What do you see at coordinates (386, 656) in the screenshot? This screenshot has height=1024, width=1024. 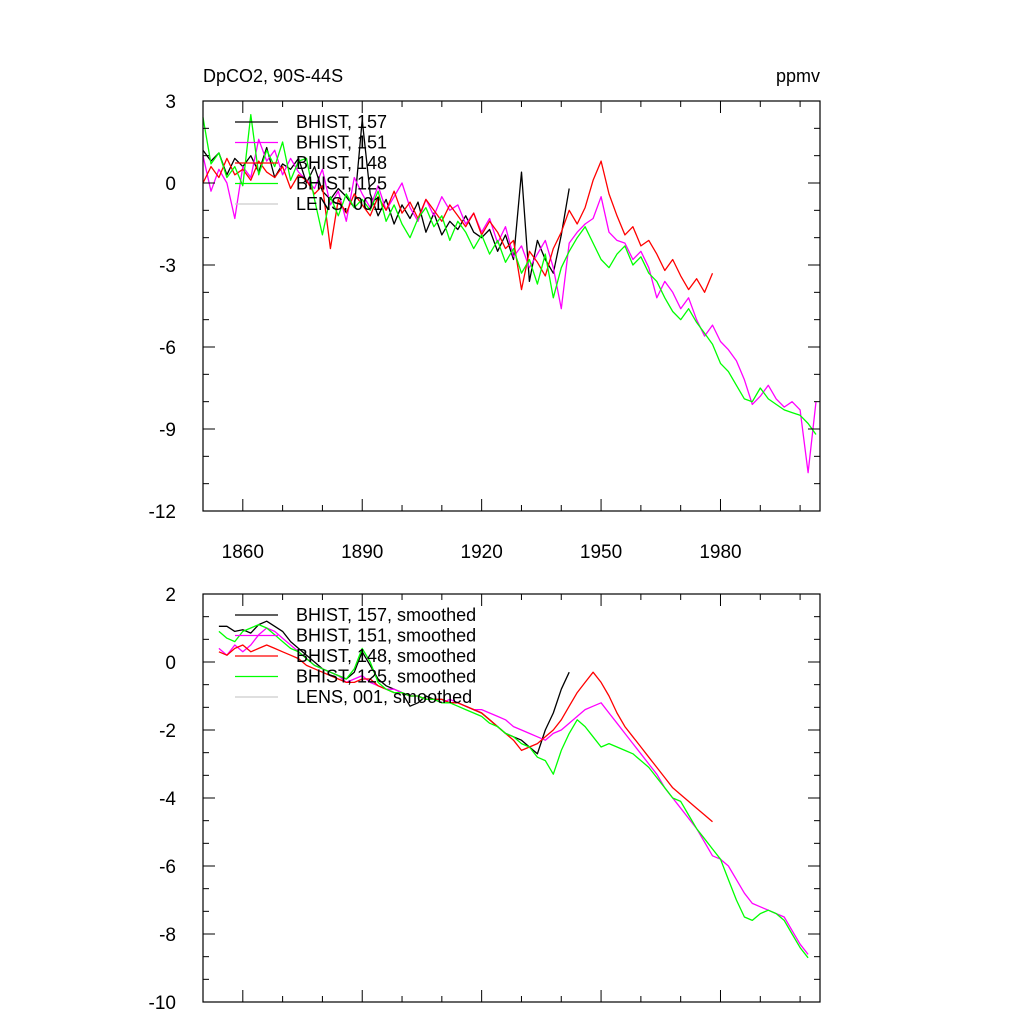 I see `legend-label: BHIST, 148, smoothed` at bounding box center [386, 656].